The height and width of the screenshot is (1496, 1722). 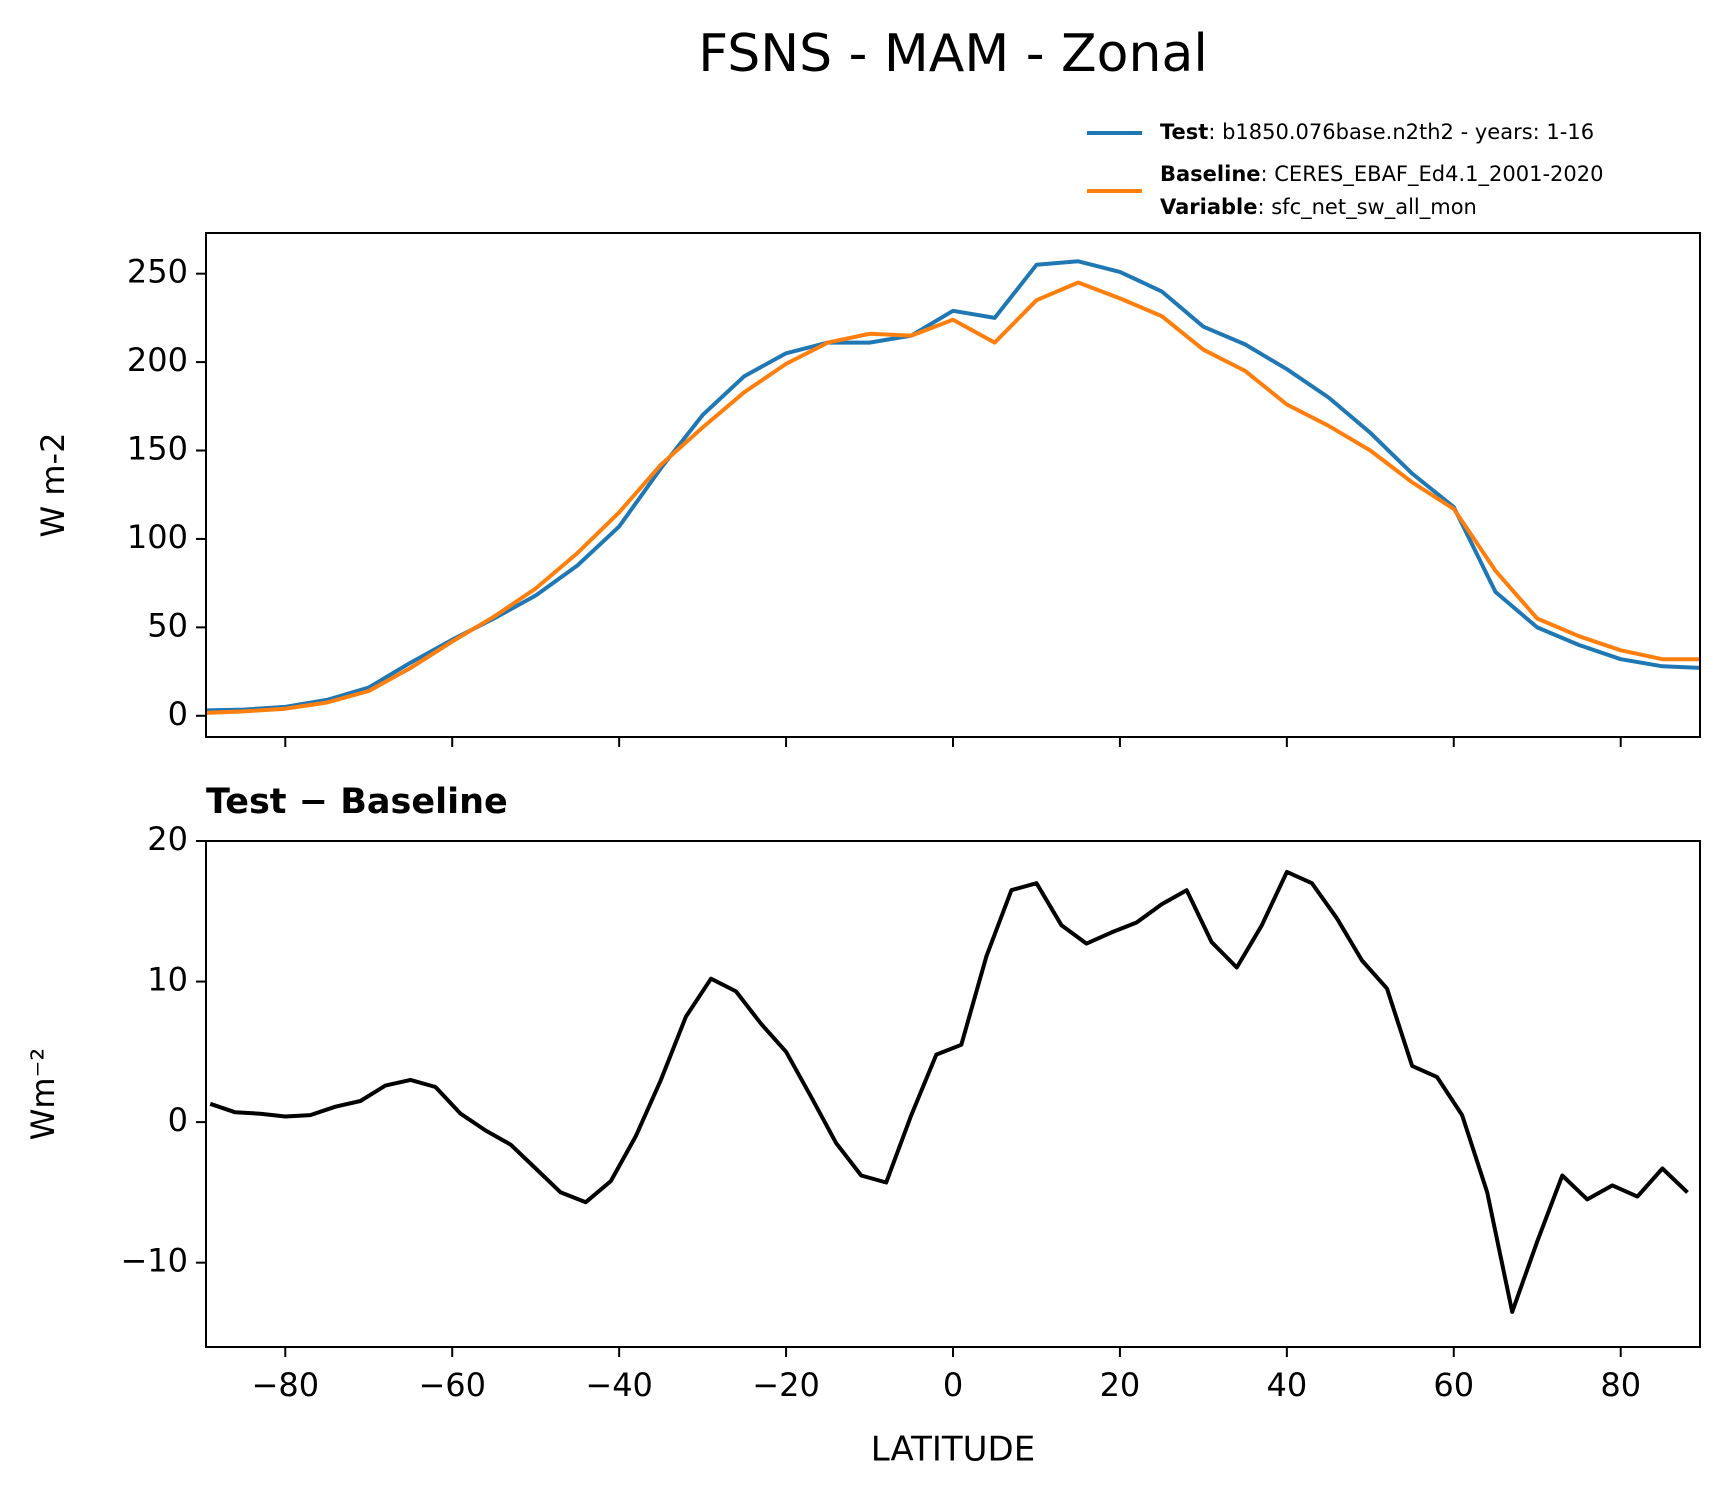 I want to click on x-tick-label: −20, so click(x=786, y=1385).